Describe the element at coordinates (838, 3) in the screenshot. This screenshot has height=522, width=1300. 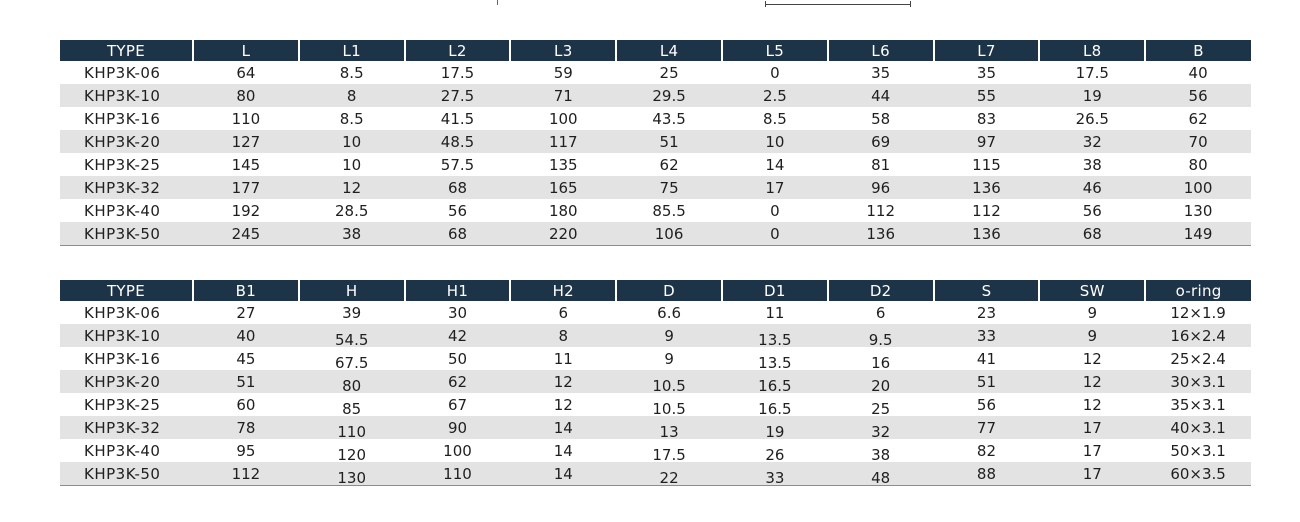
I see `dimension-line-fragment` at that location.